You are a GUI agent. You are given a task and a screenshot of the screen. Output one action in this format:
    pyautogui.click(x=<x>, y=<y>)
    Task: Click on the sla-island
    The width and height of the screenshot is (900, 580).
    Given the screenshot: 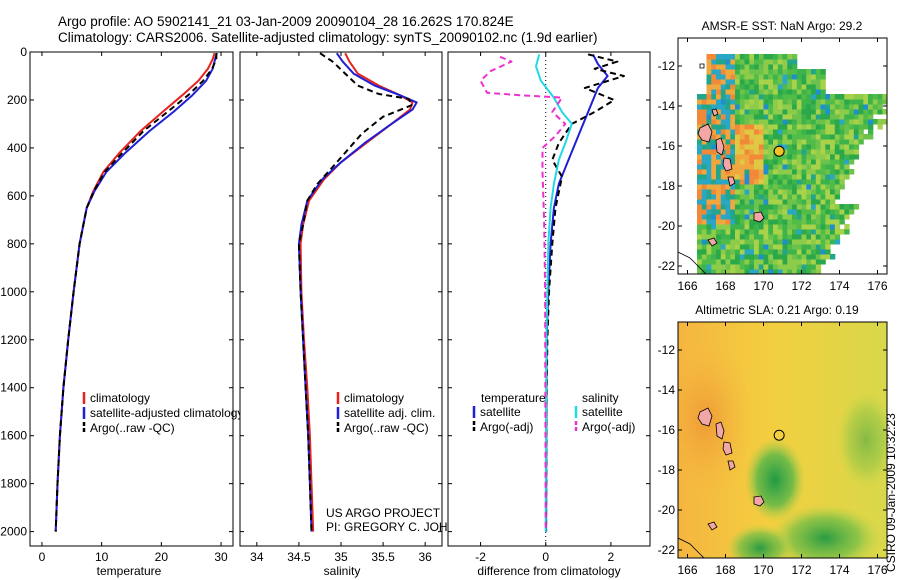 What is the action you would take?
    pyautogui.click(x=705, y=417)
    